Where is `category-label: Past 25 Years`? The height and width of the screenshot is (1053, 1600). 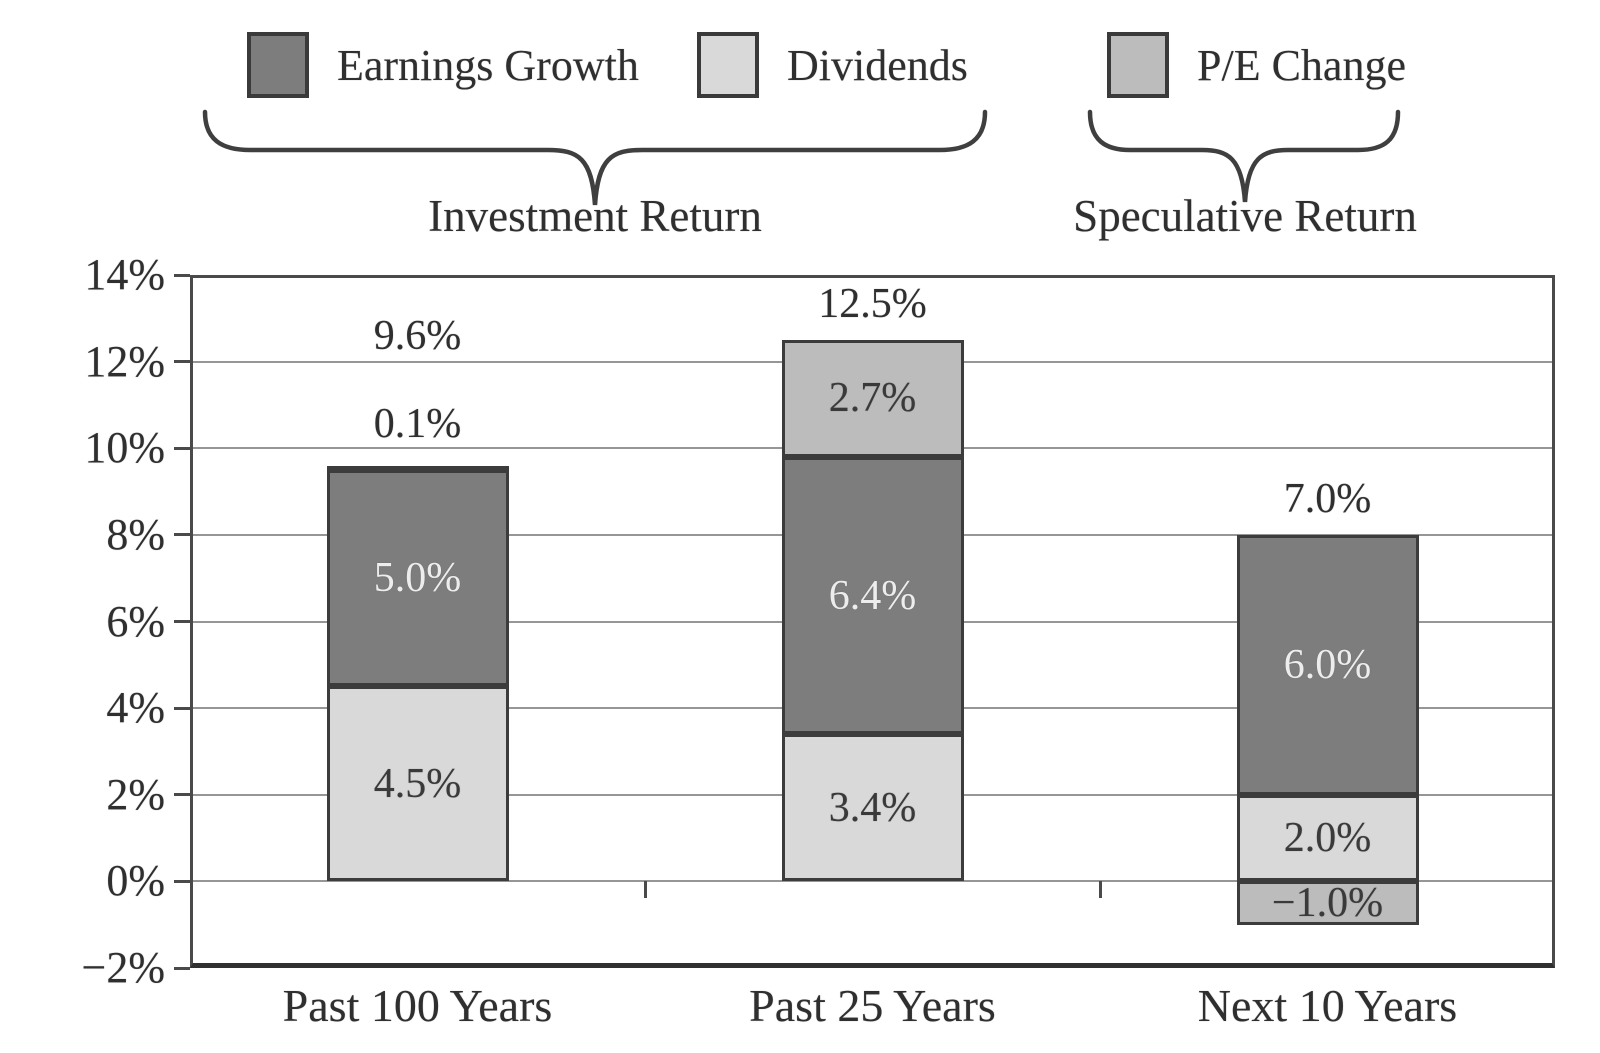 category-label: Past 25 Years is located at coordinates (872, 1005).